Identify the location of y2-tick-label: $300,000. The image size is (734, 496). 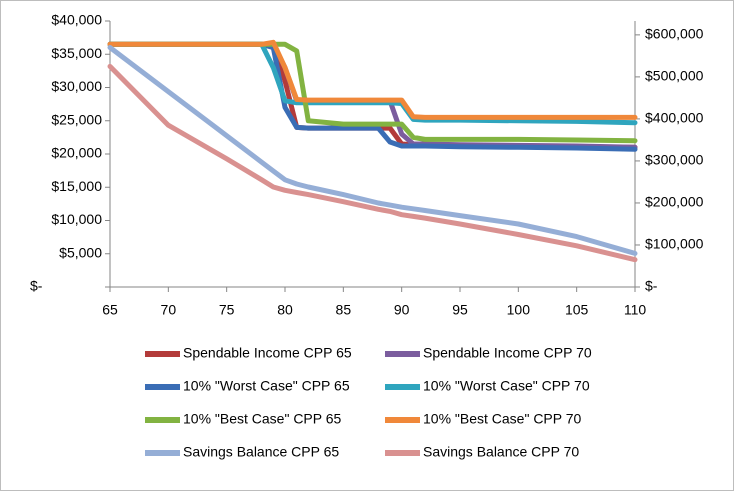
(674, 160).